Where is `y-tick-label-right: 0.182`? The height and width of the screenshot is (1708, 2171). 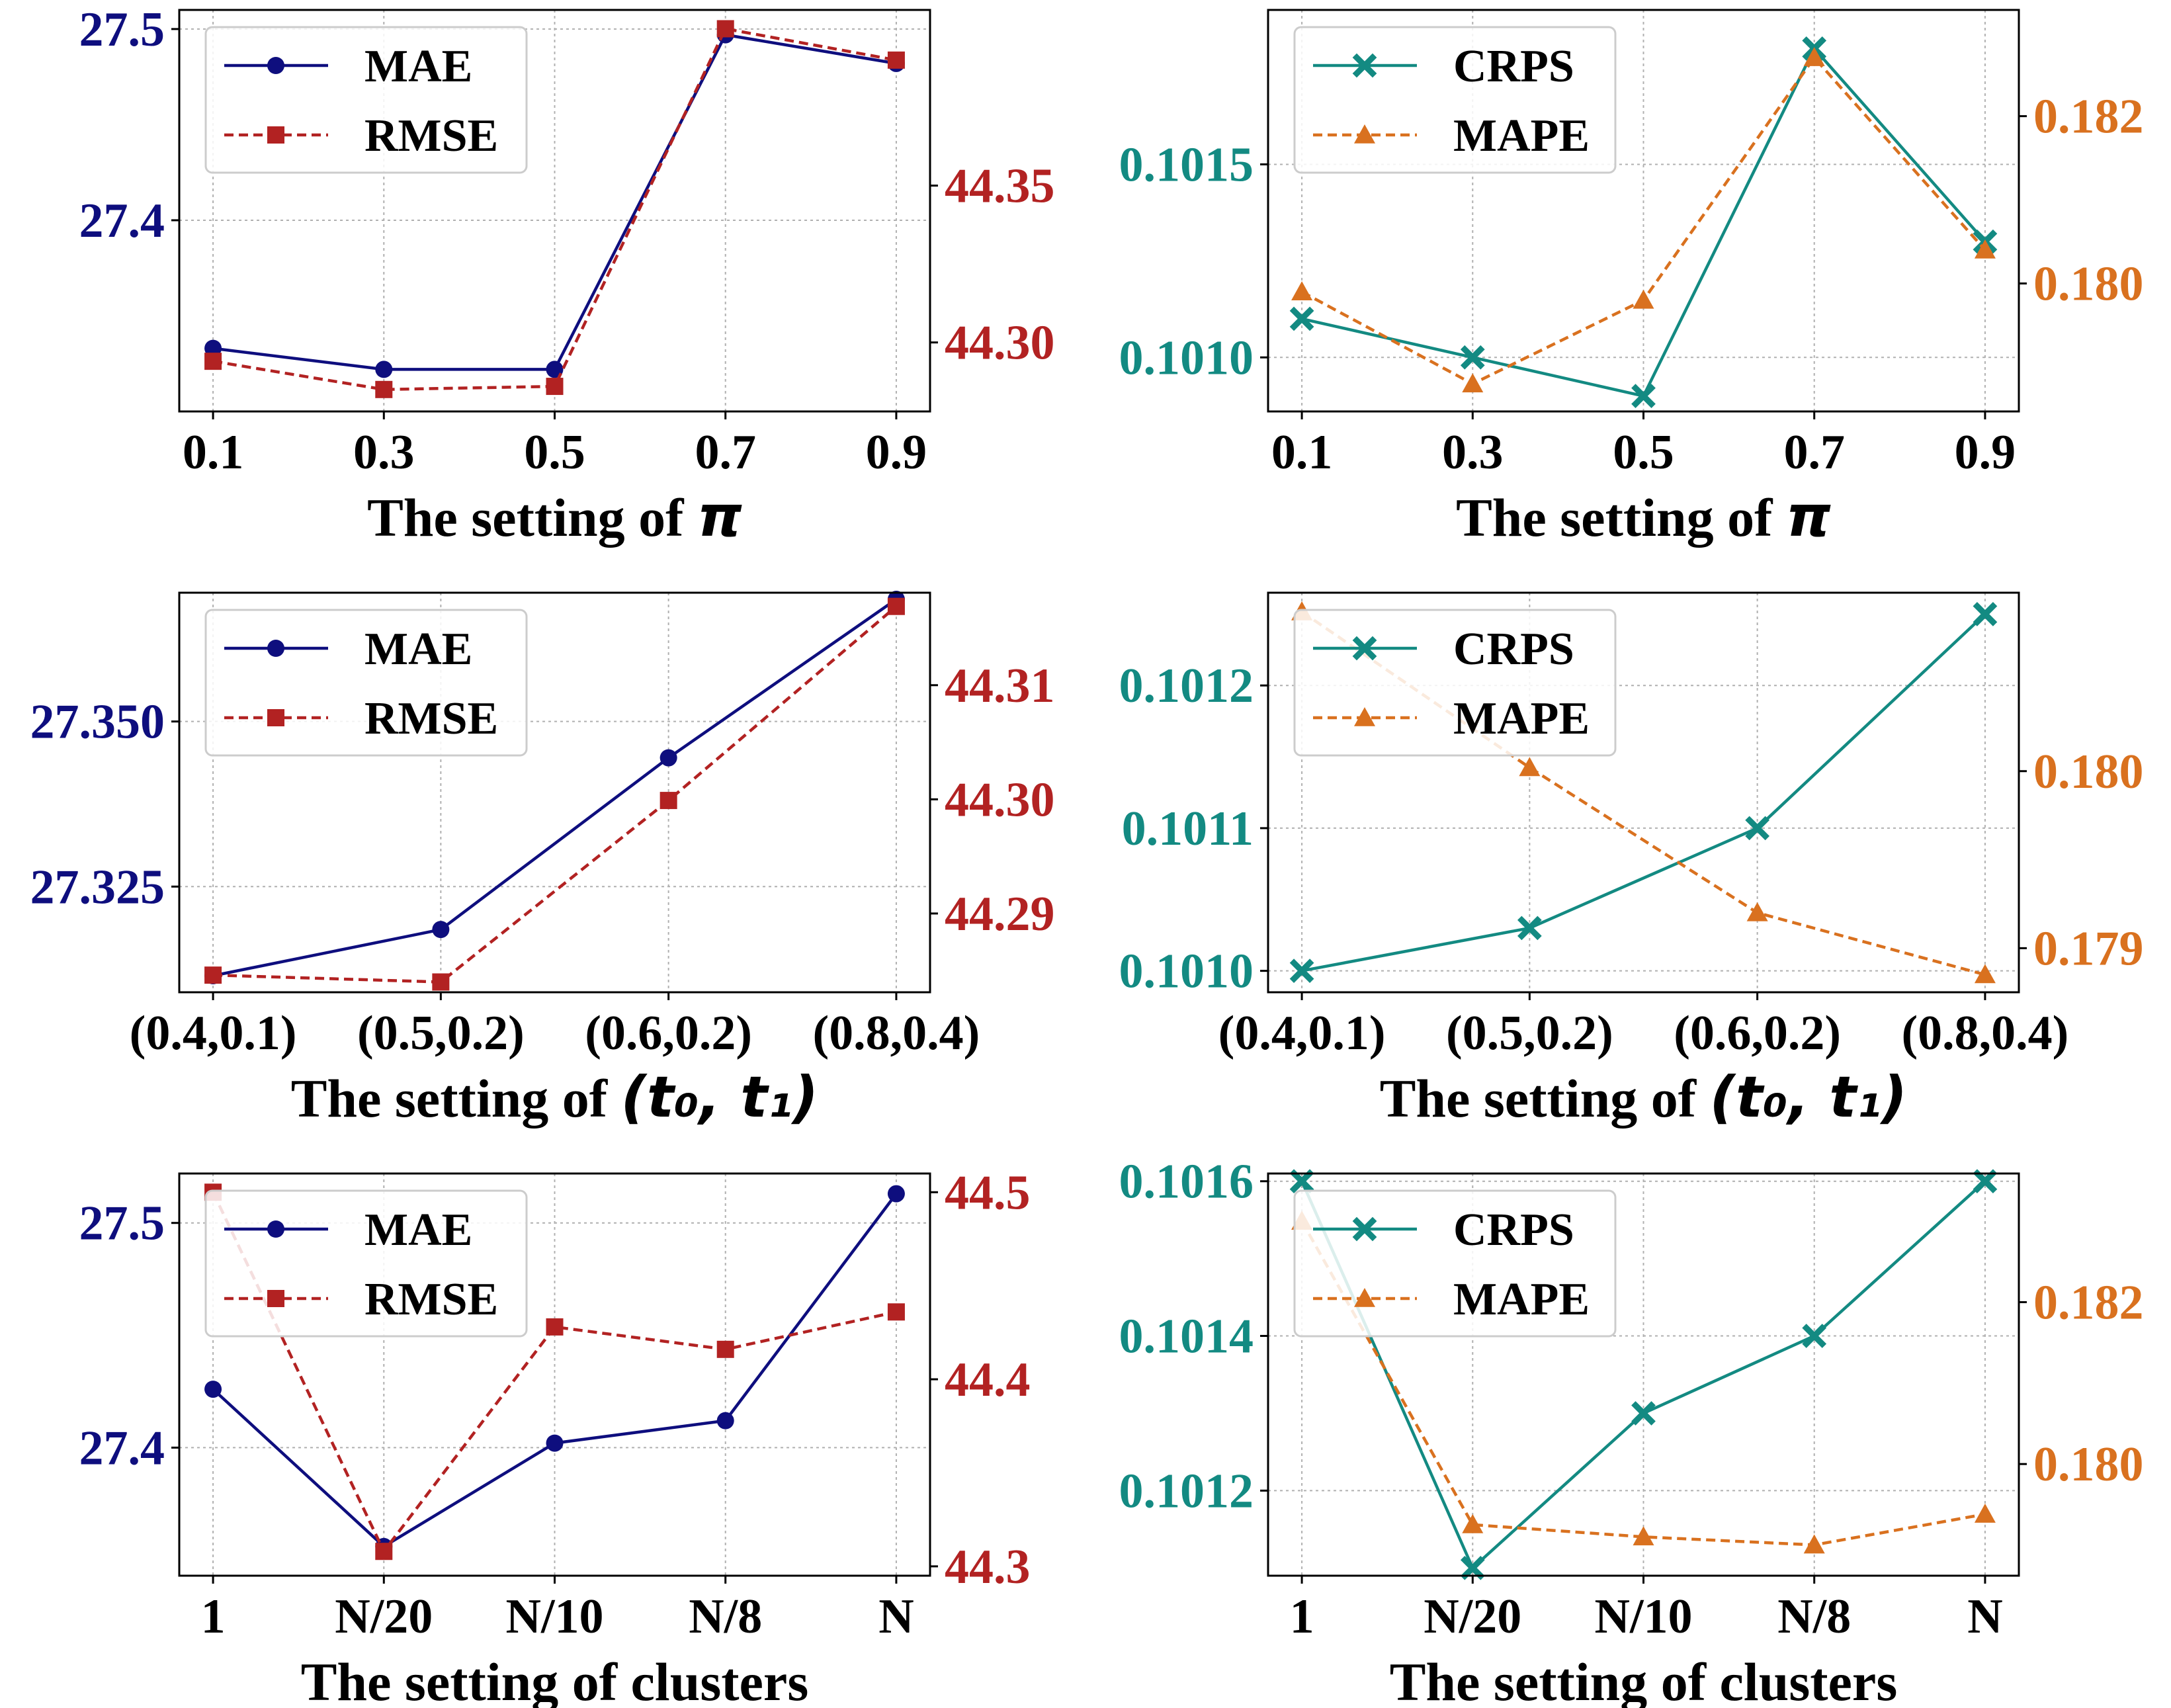
y-tick-label-right: 0.182 is located at coordinates (2088, 1303).